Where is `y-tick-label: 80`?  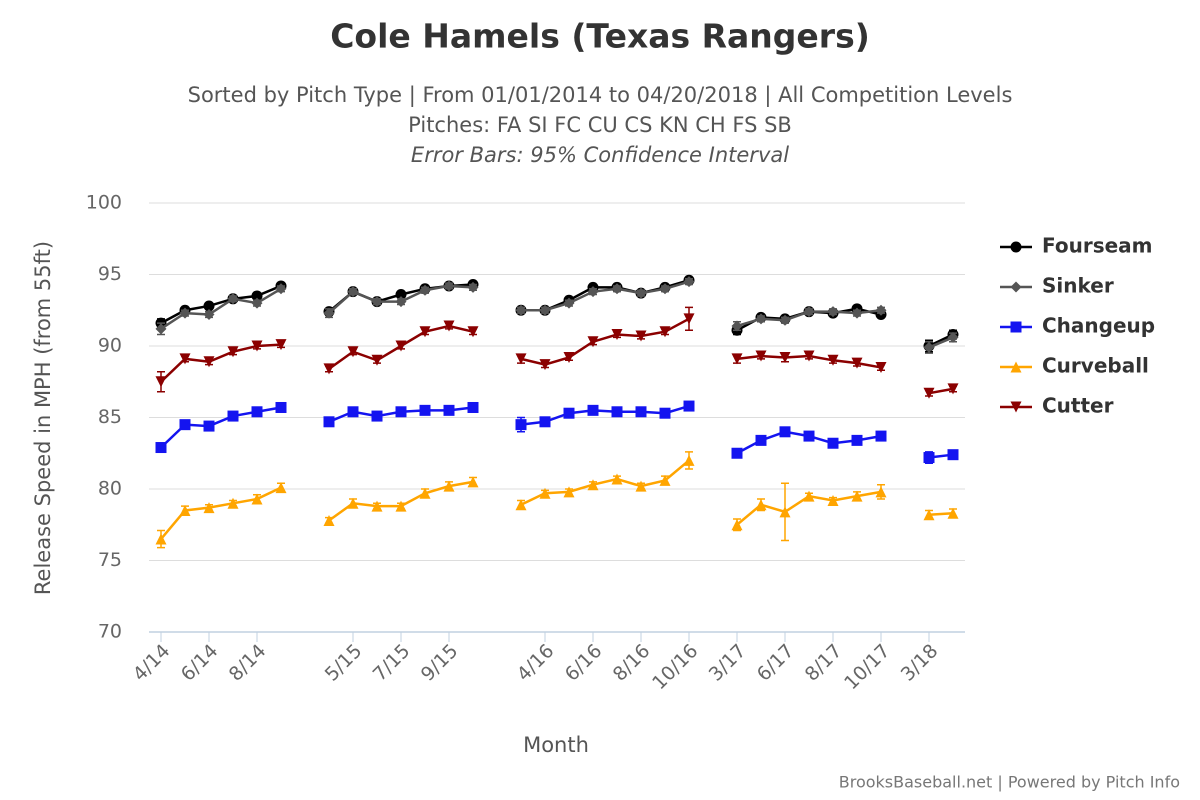 y-tick-label: 80 is located at coordinates (110, 489).